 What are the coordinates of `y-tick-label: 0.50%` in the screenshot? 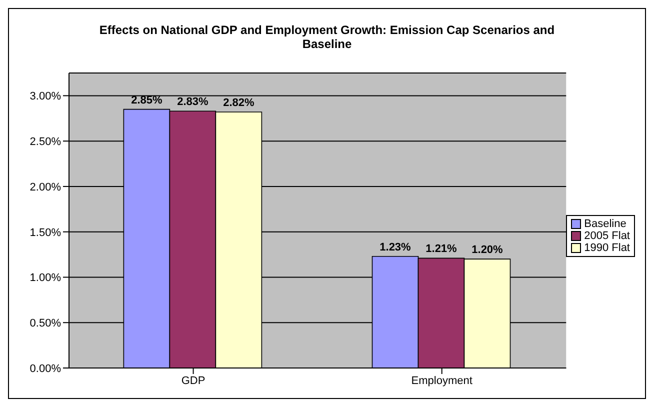 It's located at (46, 324).